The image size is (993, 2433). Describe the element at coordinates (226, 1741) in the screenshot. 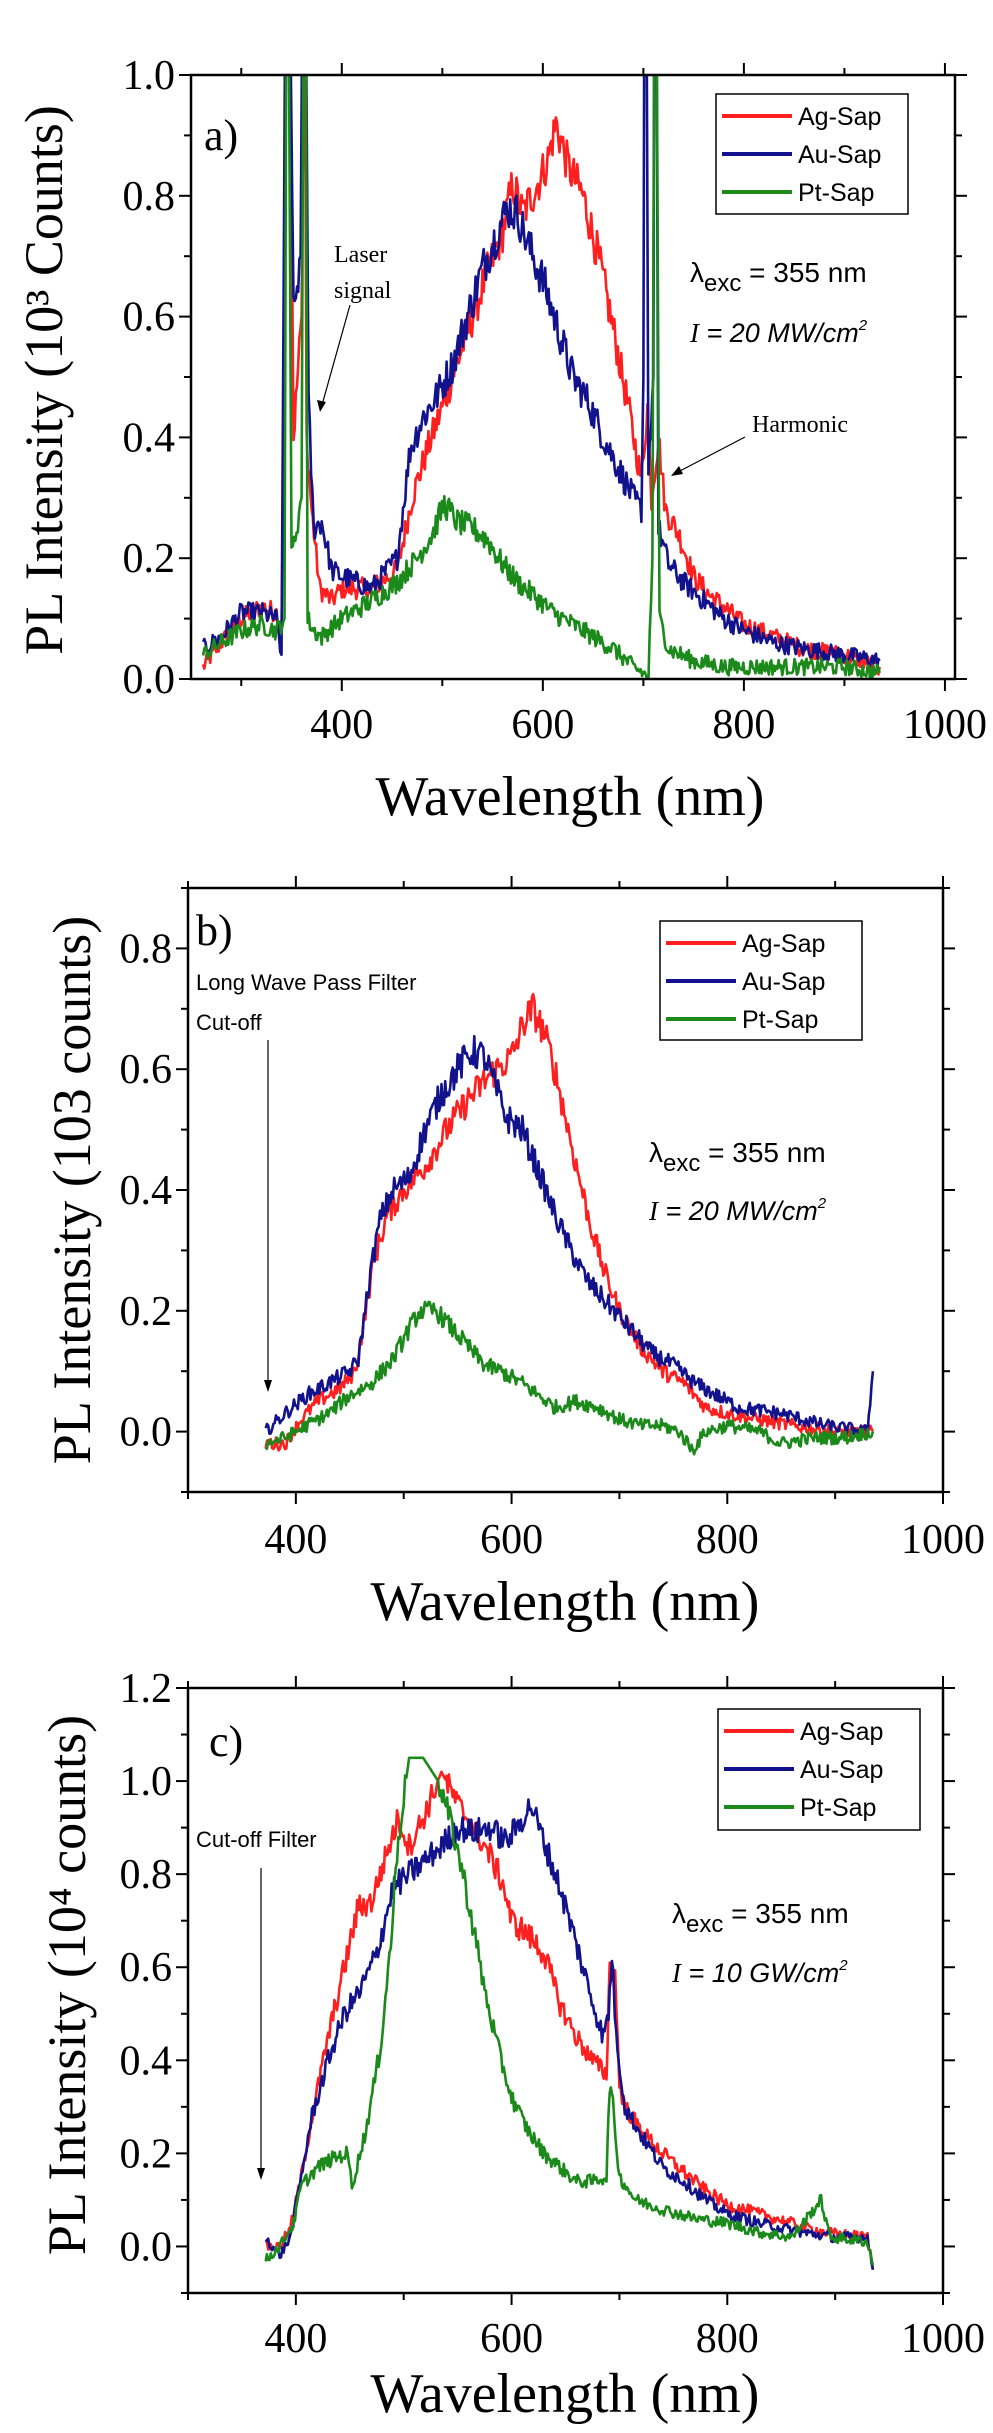

I see `panel-label: c)` at that location.